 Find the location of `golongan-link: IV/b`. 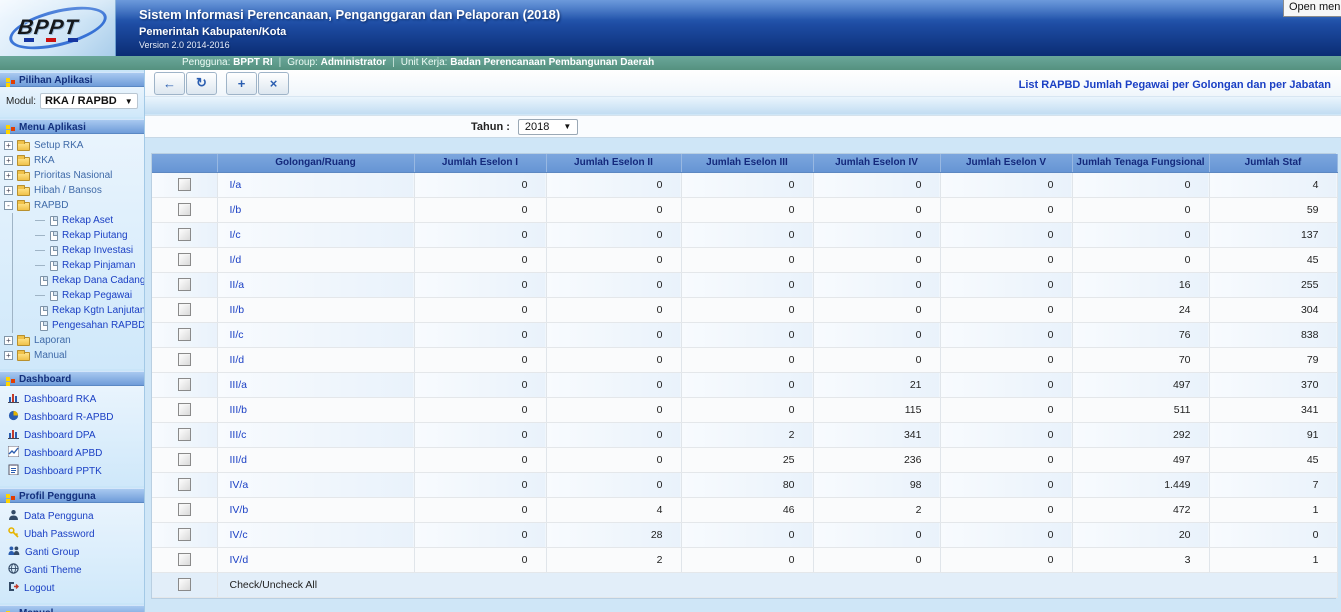

golongan-link: IV/b is located at coordinates (239, 509).